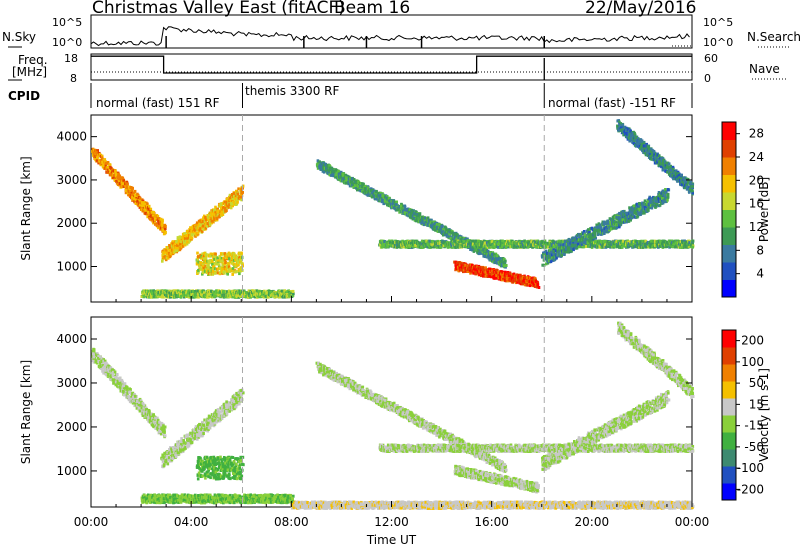 The image size is (800, 554). I want to click on cpid-segment-1: normal (fast) 151 RF, so click(158, 103).